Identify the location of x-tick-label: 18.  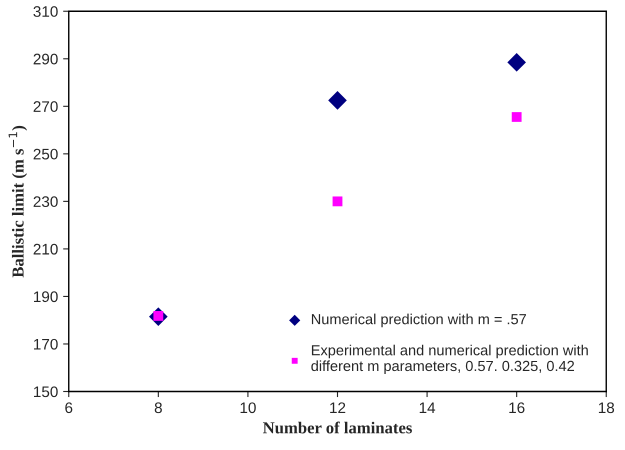
(606, 408).